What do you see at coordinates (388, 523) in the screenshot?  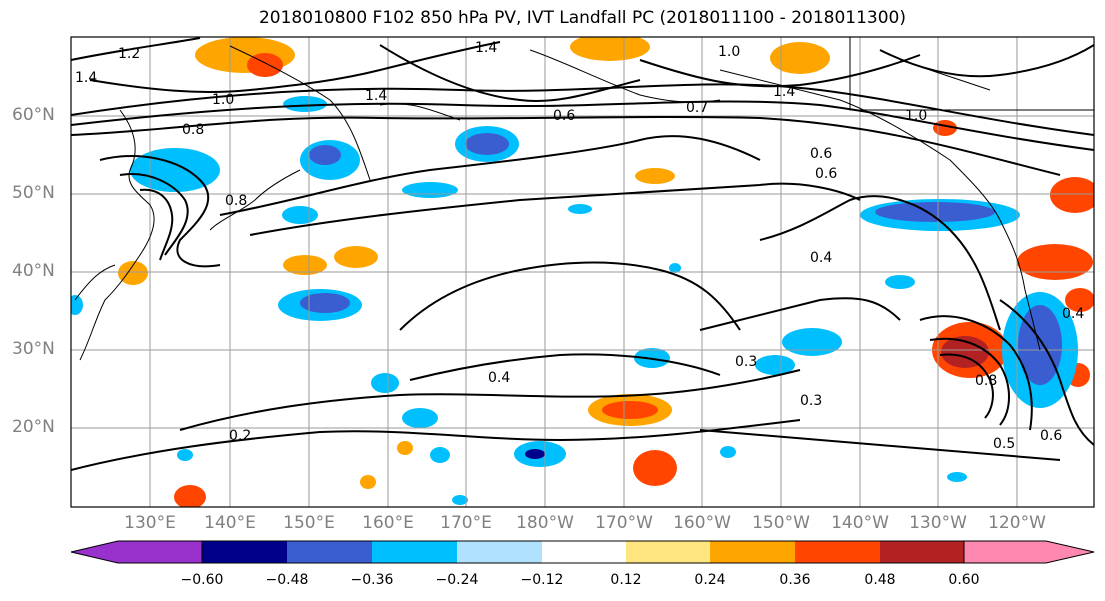 I see `lon-label: 160°E` at bounding box center [388, 523].